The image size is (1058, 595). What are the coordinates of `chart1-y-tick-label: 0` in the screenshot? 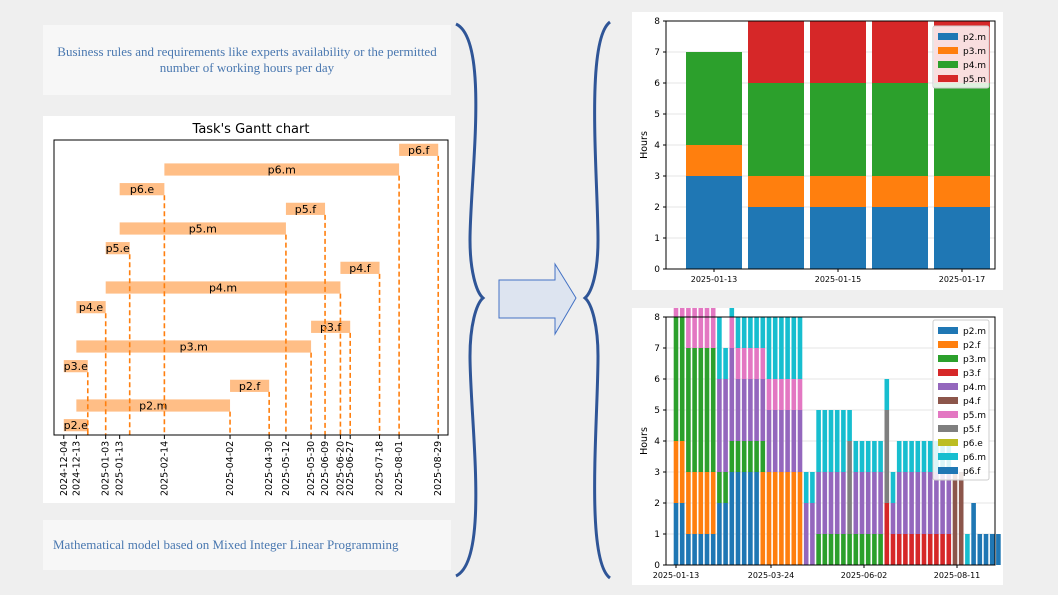 It's located at (657, 270).